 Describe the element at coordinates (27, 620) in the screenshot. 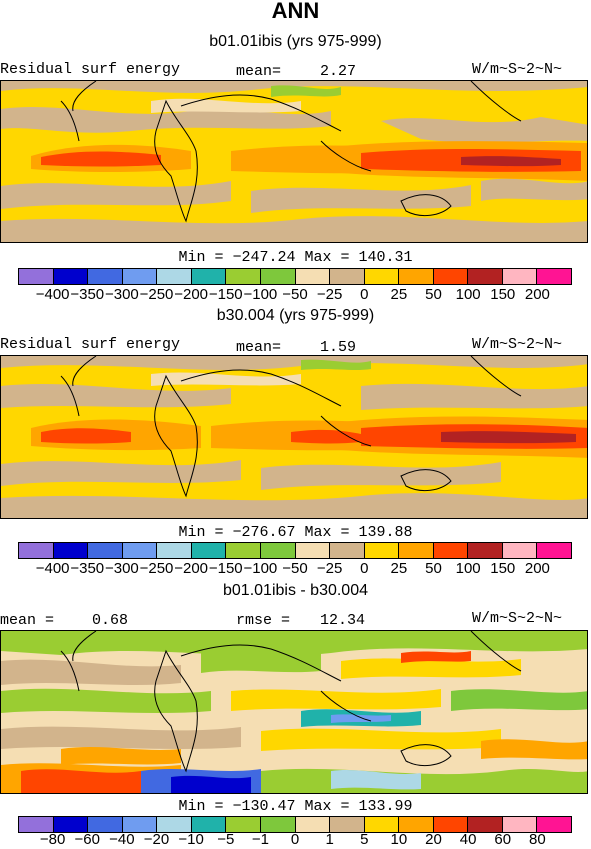

I see `panel3-mean-label: mean =` at that location.